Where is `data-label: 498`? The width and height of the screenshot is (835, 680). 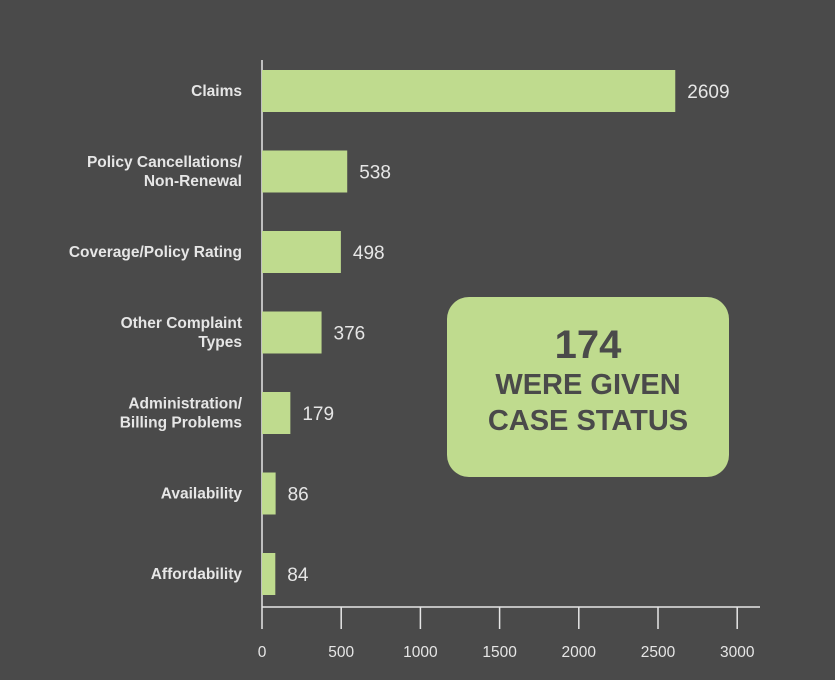 data-label: 498 is located at coordinates (369, 253).